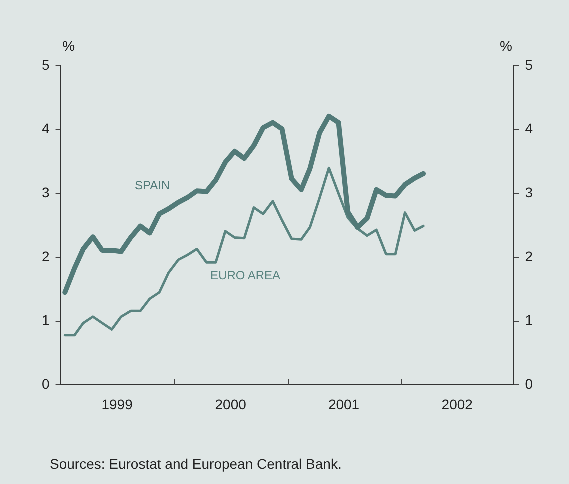 Image resolution: width=569 pixels, height=484 pixels. What do you see at coordinates (458, 404) in the screenshot?
I see `x-tick-label: 2002` at bounding box center [458, 404].